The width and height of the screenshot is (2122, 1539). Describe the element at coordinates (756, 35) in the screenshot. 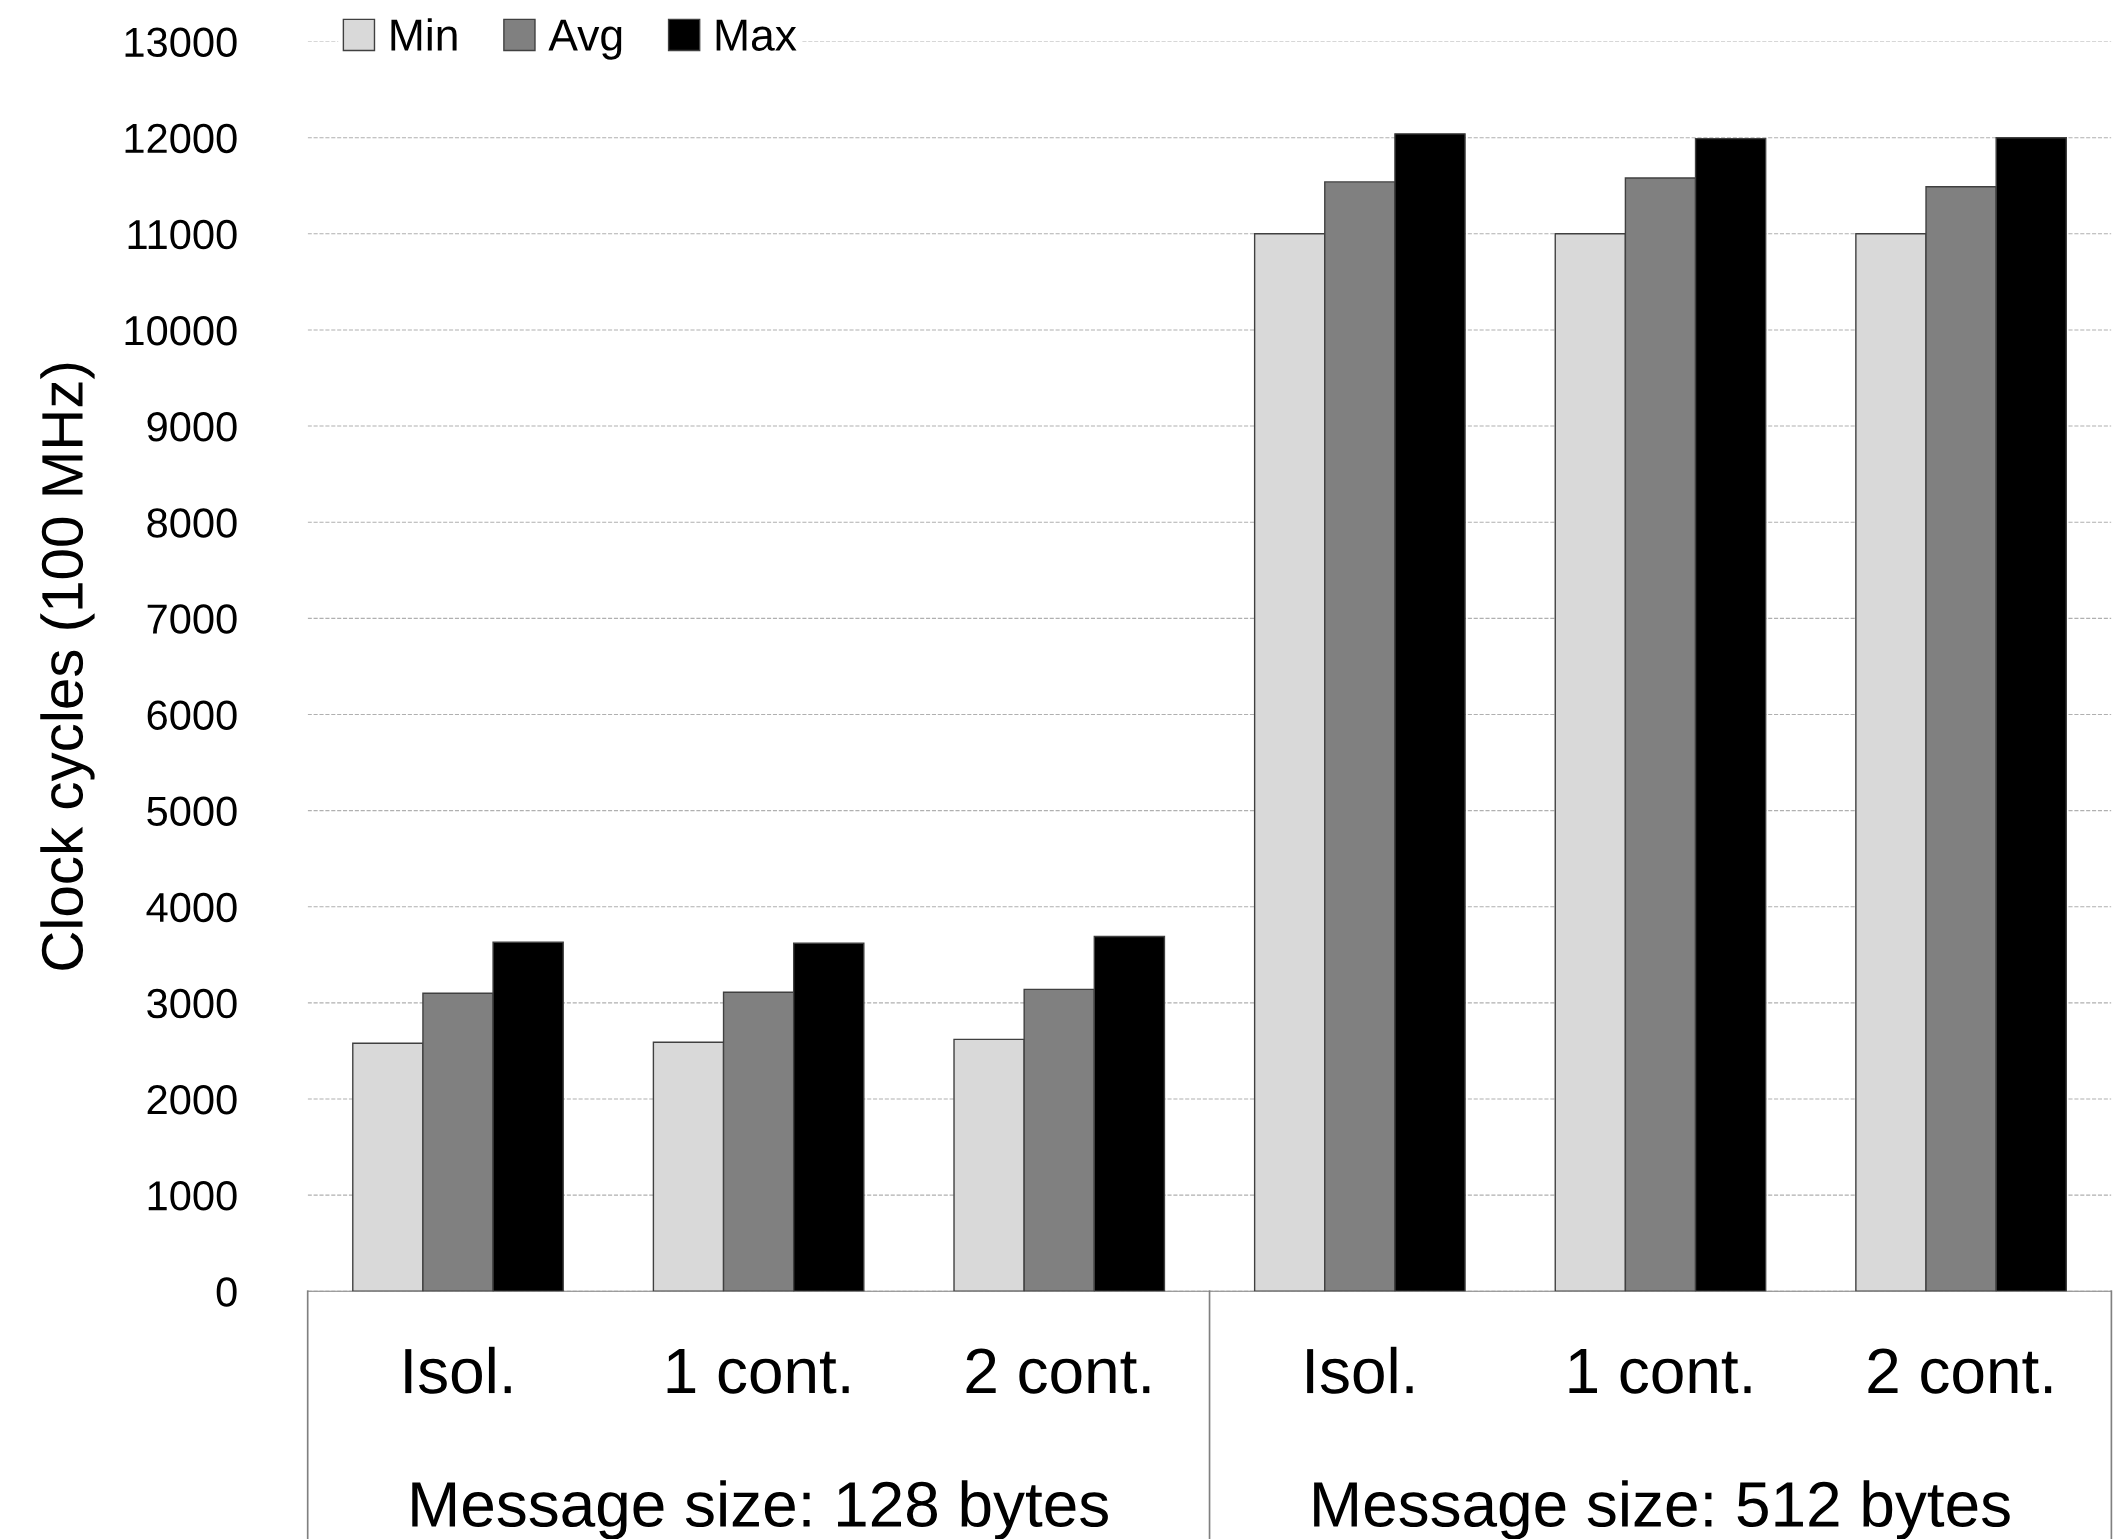

I see `legend-label: Max` at that location.